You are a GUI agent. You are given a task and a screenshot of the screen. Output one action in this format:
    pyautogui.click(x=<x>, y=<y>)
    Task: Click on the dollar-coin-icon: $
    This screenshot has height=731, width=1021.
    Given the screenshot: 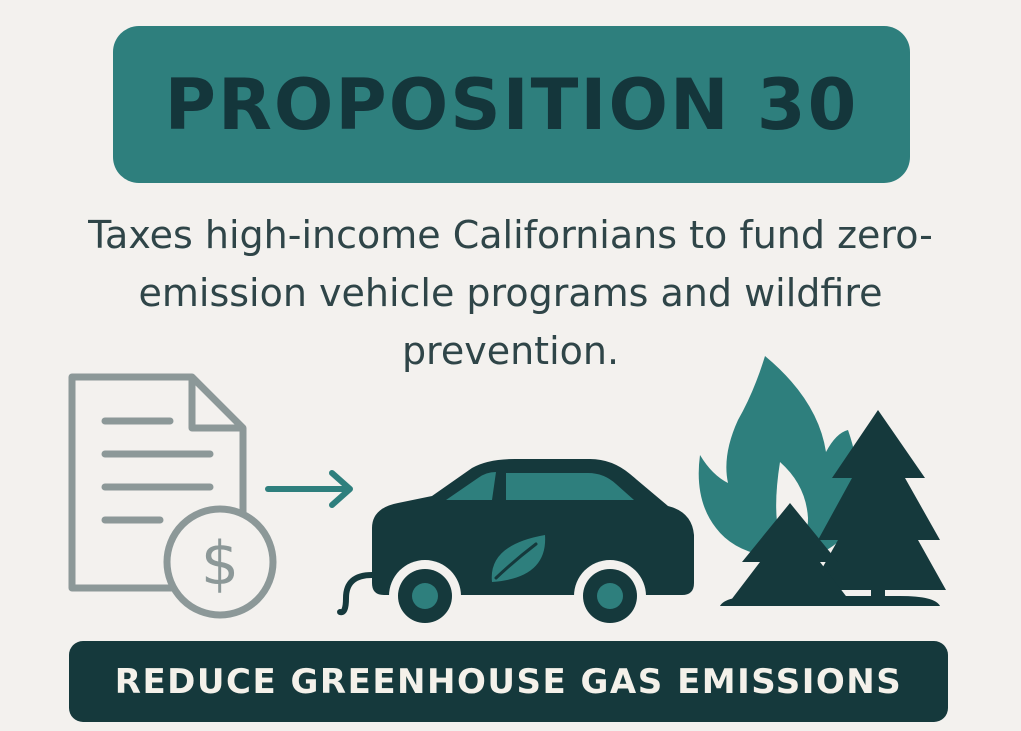 What is the action you would take?
    pyautogui.click(x=220, y=562)
    